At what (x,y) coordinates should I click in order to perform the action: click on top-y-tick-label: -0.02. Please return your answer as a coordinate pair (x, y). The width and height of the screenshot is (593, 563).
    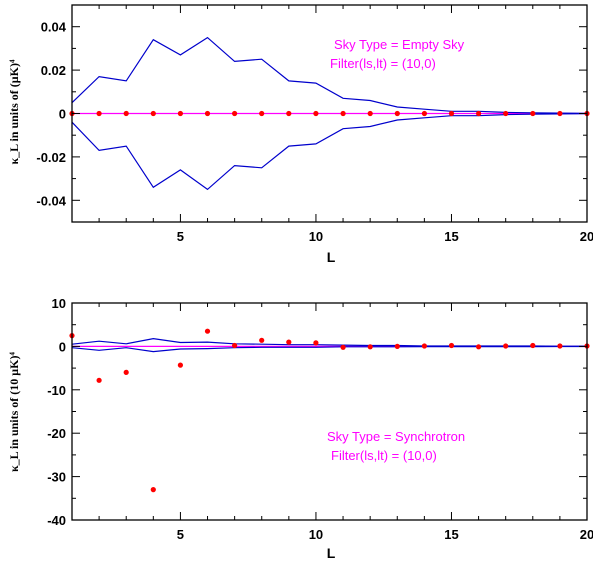
    Looking at the image, I should click on (51, 157).